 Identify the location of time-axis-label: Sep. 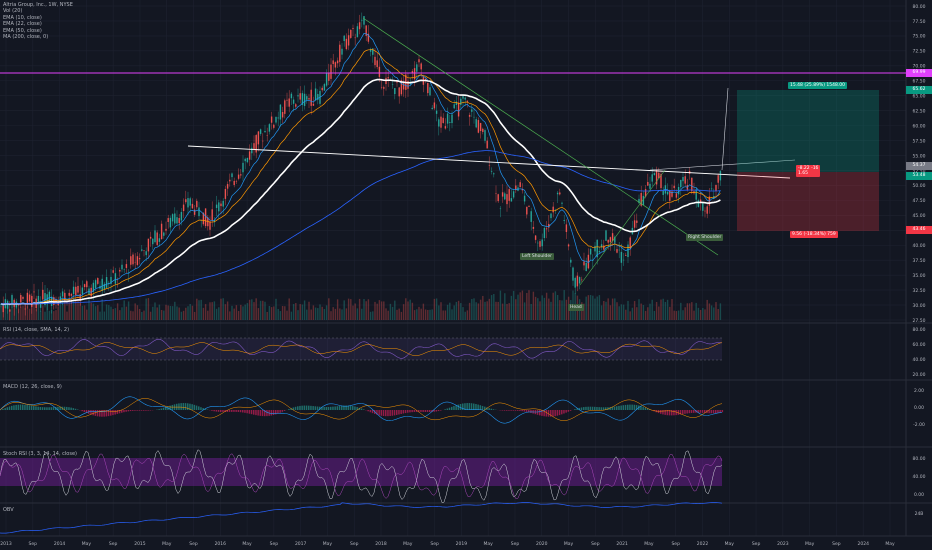
(274, 544).